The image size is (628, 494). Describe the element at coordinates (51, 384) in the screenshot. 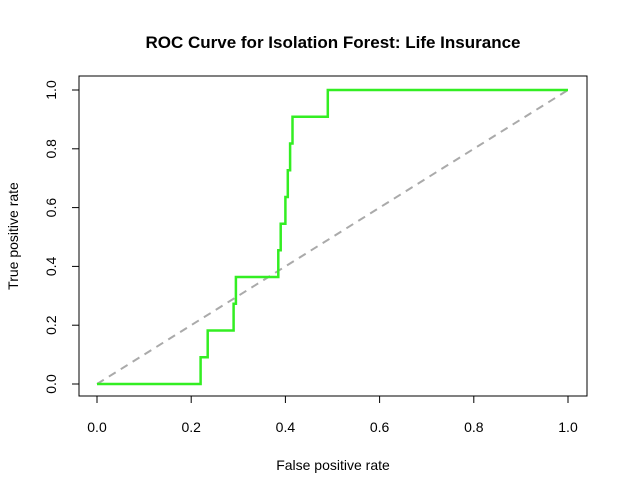

I see `y-tick-label: 0.0` at that location.